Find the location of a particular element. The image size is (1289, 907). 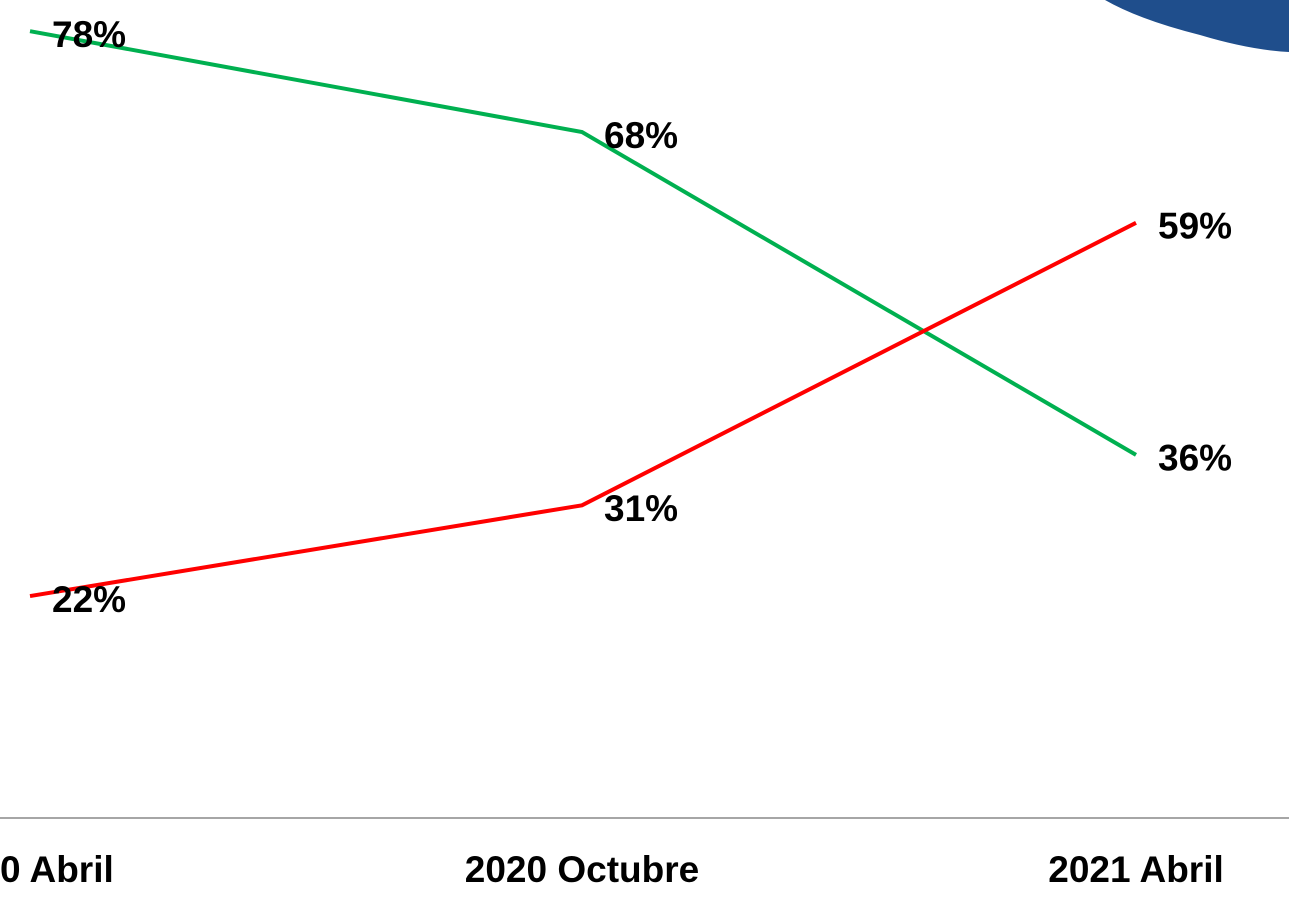

photo-corner is located at coordinates (1197, 26).